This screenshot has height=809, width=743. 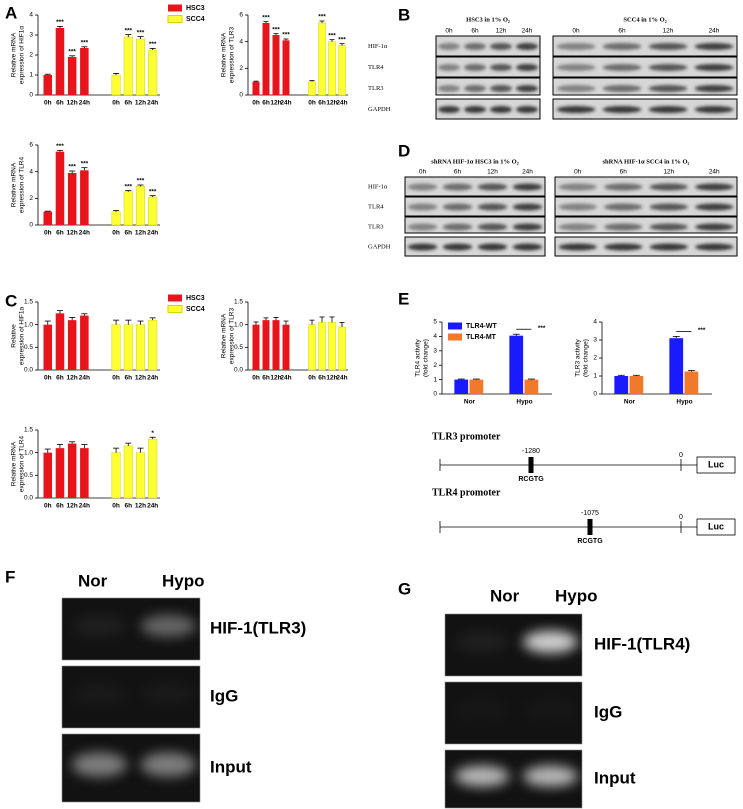 I want to click on legend-swatch, so click(x=175, y=19).